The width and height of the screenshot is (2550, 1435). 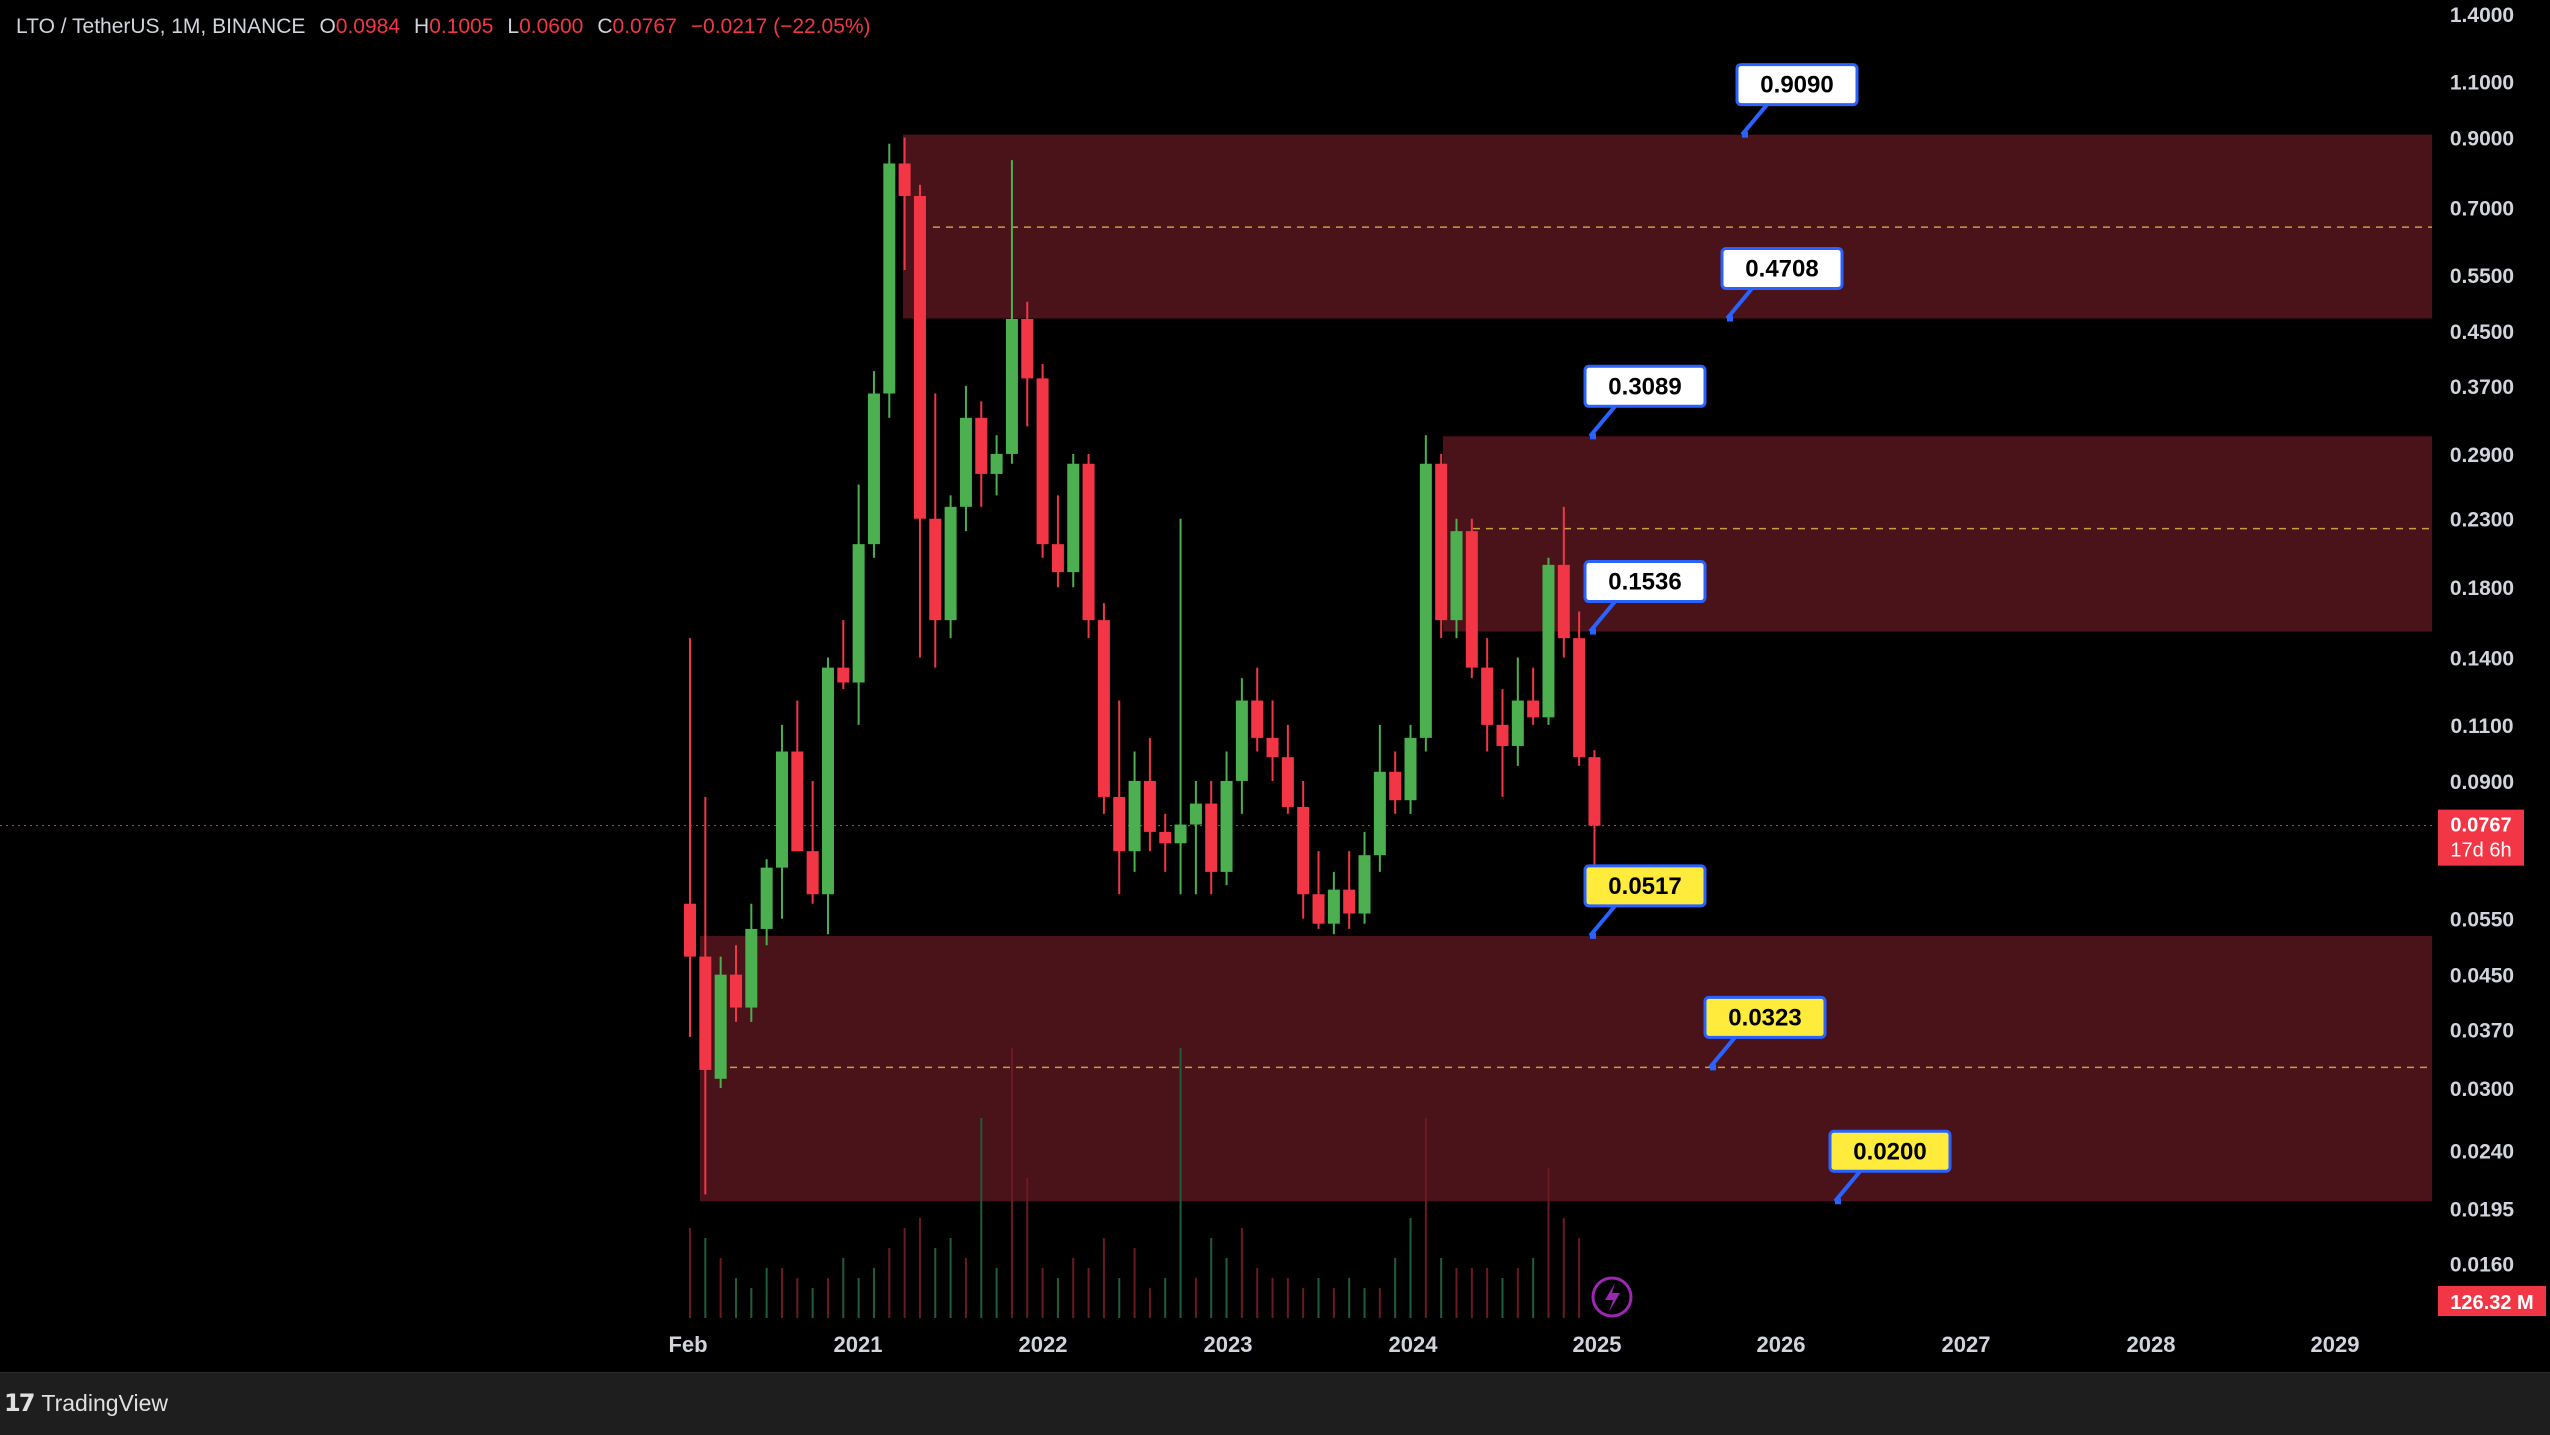 I want to click on y-axis-tick-label: 0.2900, so click(x=2482, y=455).